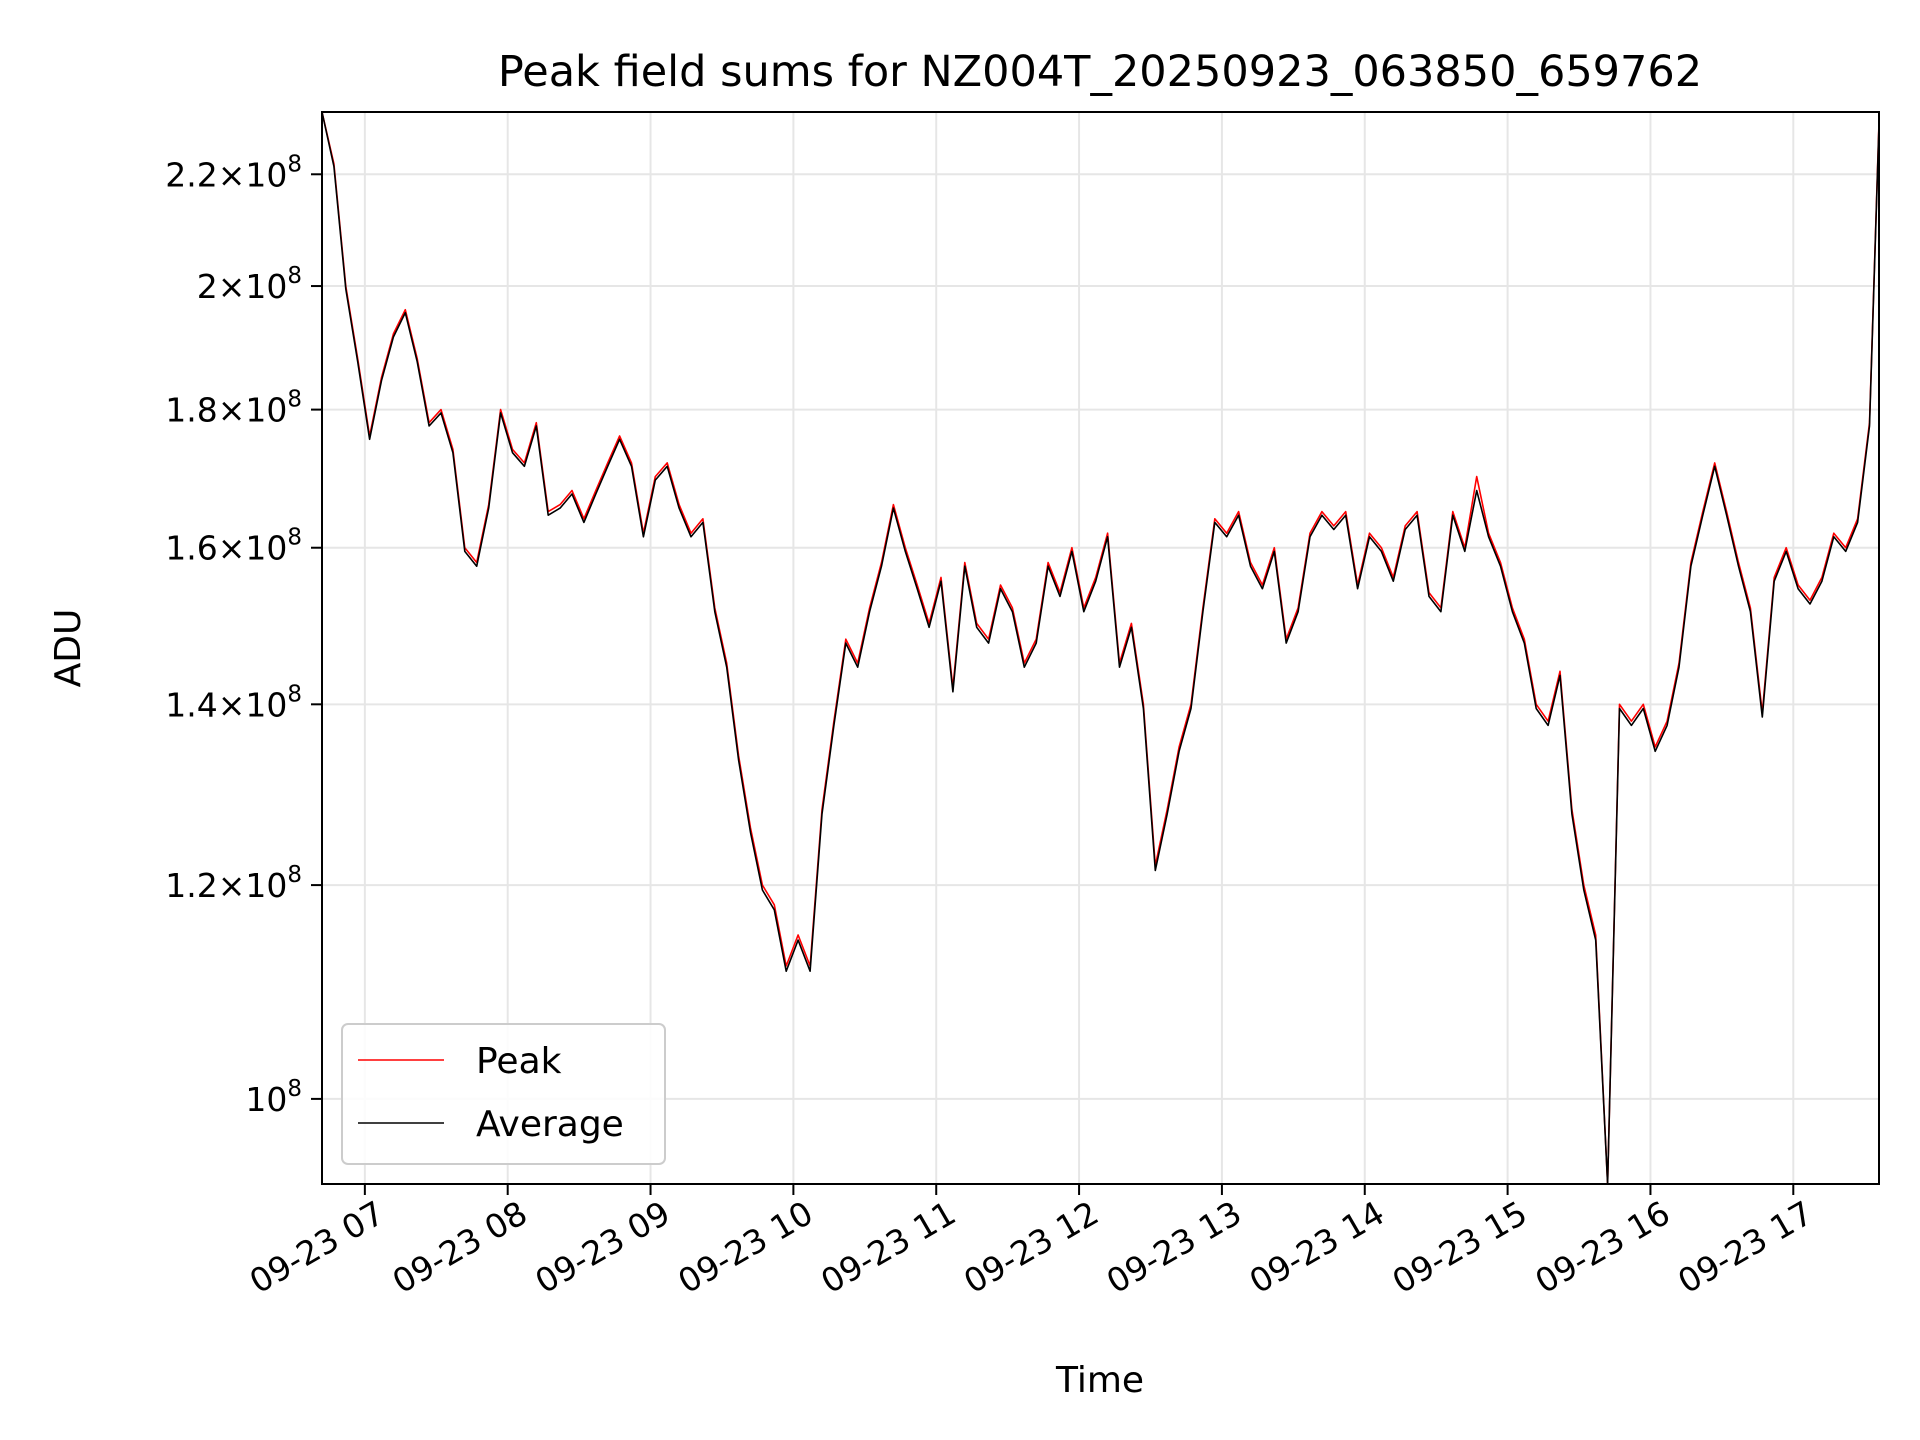 The height and width of the screenshot is (1440, 1920). I want to click on y-tick-label: 1.2×108, so click(233, 883).